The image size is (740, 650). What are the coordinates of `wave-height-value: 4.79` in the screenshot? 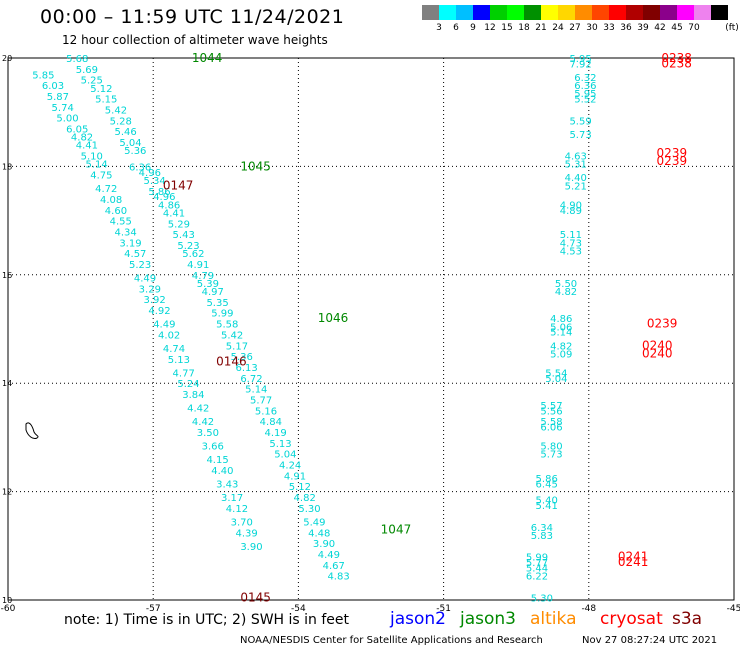 It's located at (203, 276).